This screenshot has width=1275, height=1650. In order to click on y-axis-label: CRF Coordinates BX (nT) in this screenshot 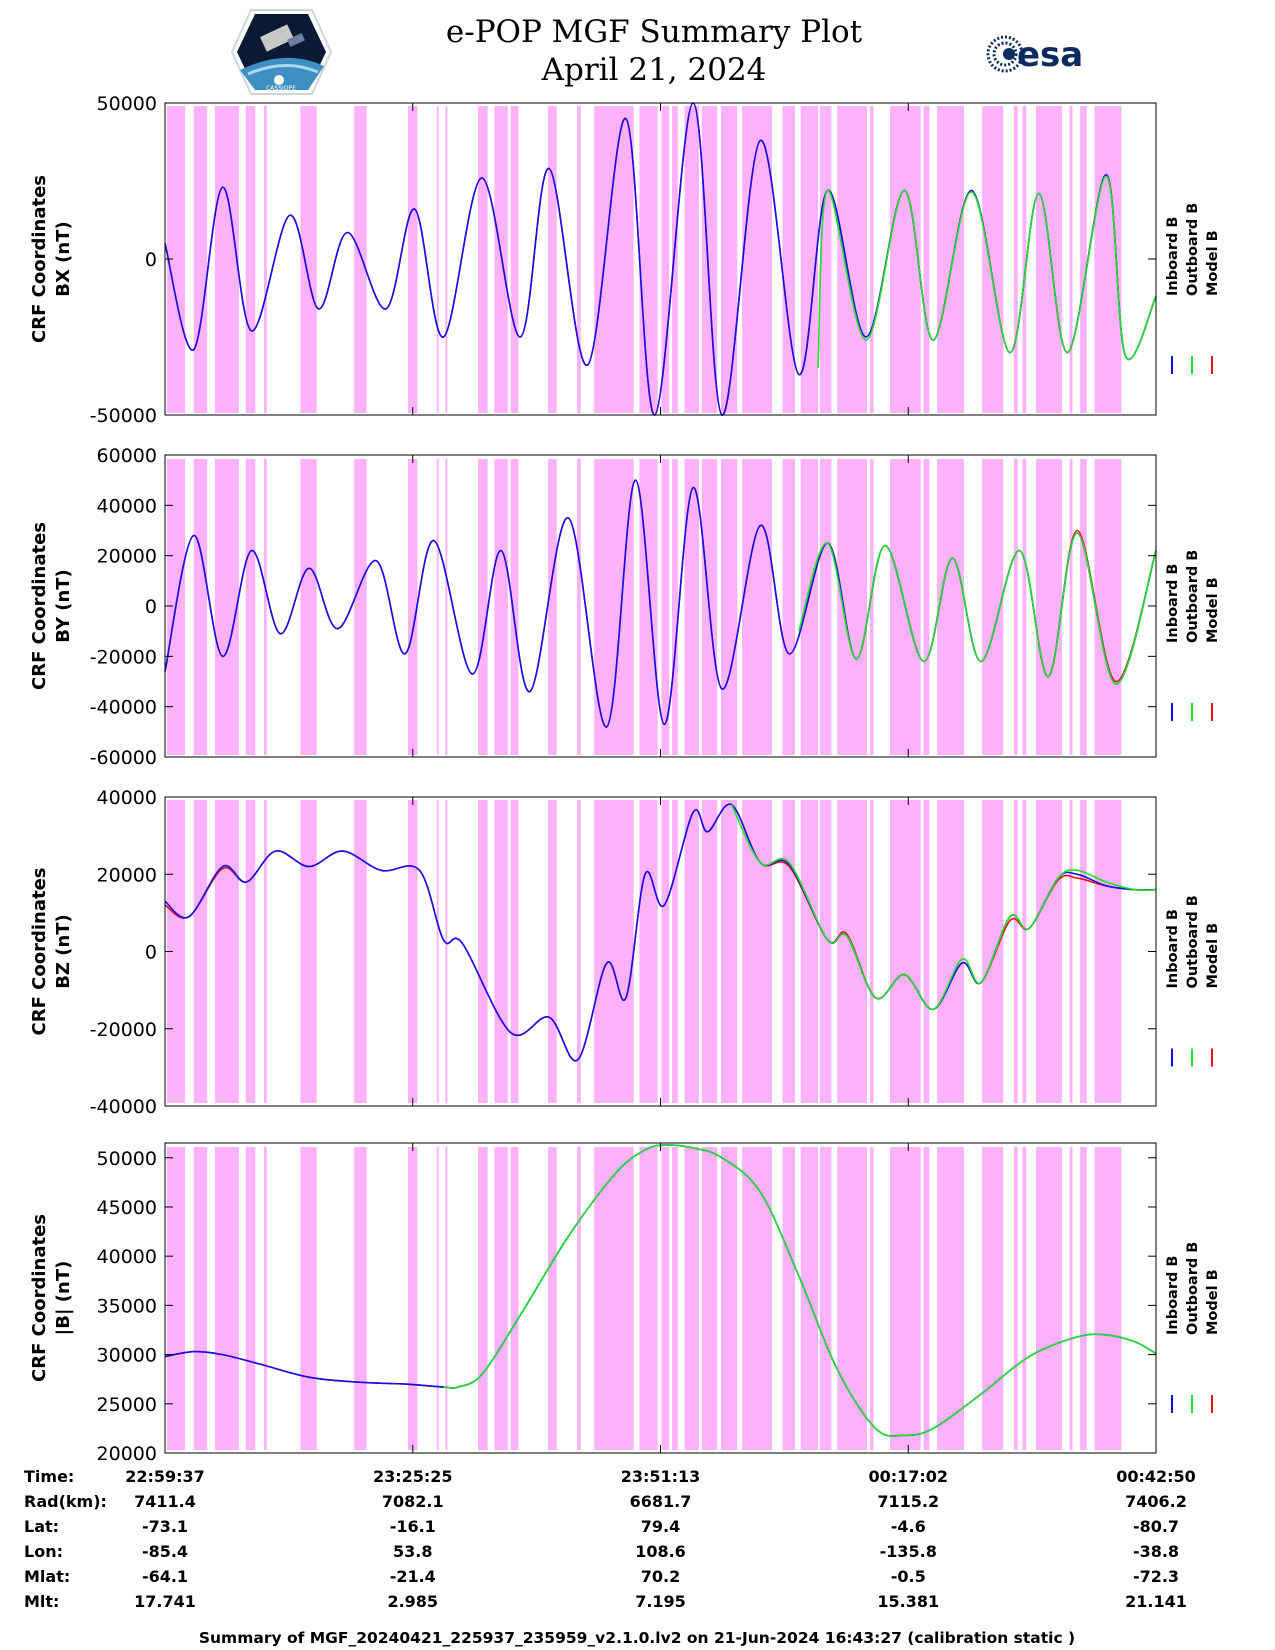, I will do `click(51, 259)`.